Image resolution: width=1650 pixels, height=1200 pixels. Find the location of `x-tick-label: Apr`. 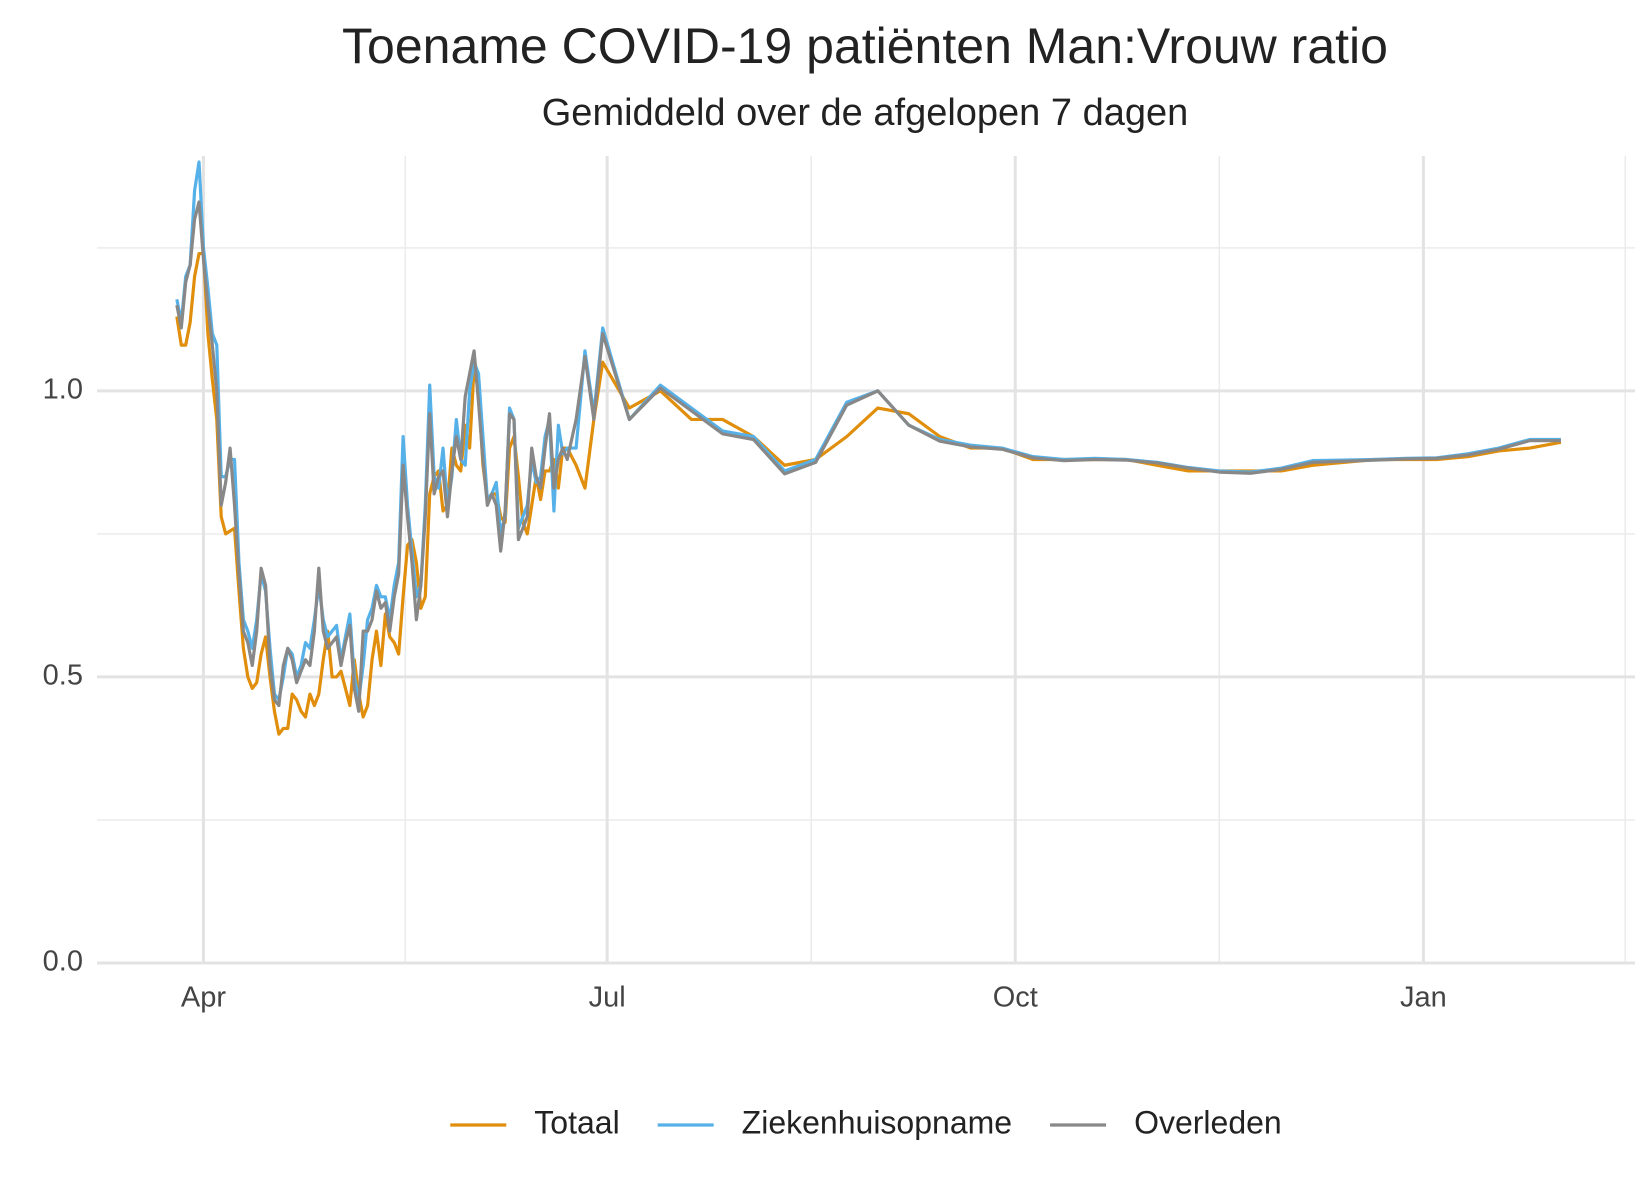

x-tick-label: Apr is located at coordinates (203, 998).